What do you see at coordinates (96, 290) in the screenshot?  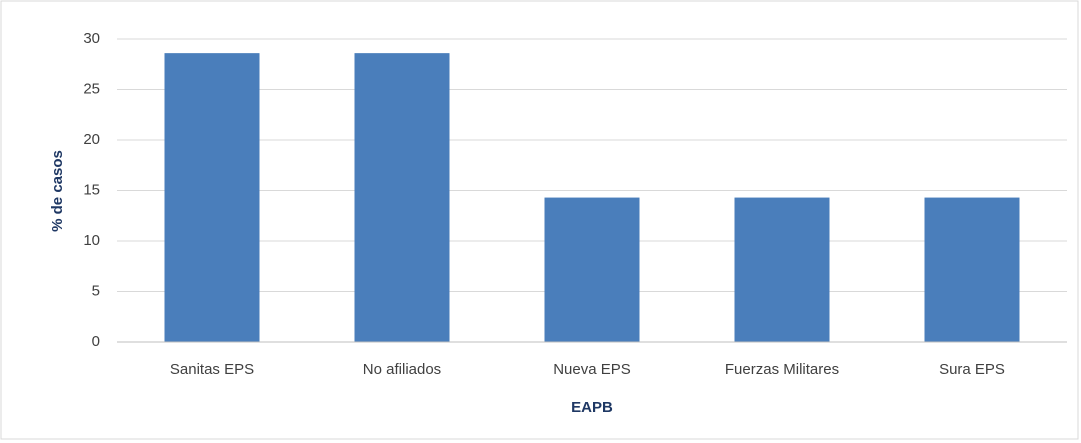 I see `y-tick-label: 5` at bounding box center [96, 290].